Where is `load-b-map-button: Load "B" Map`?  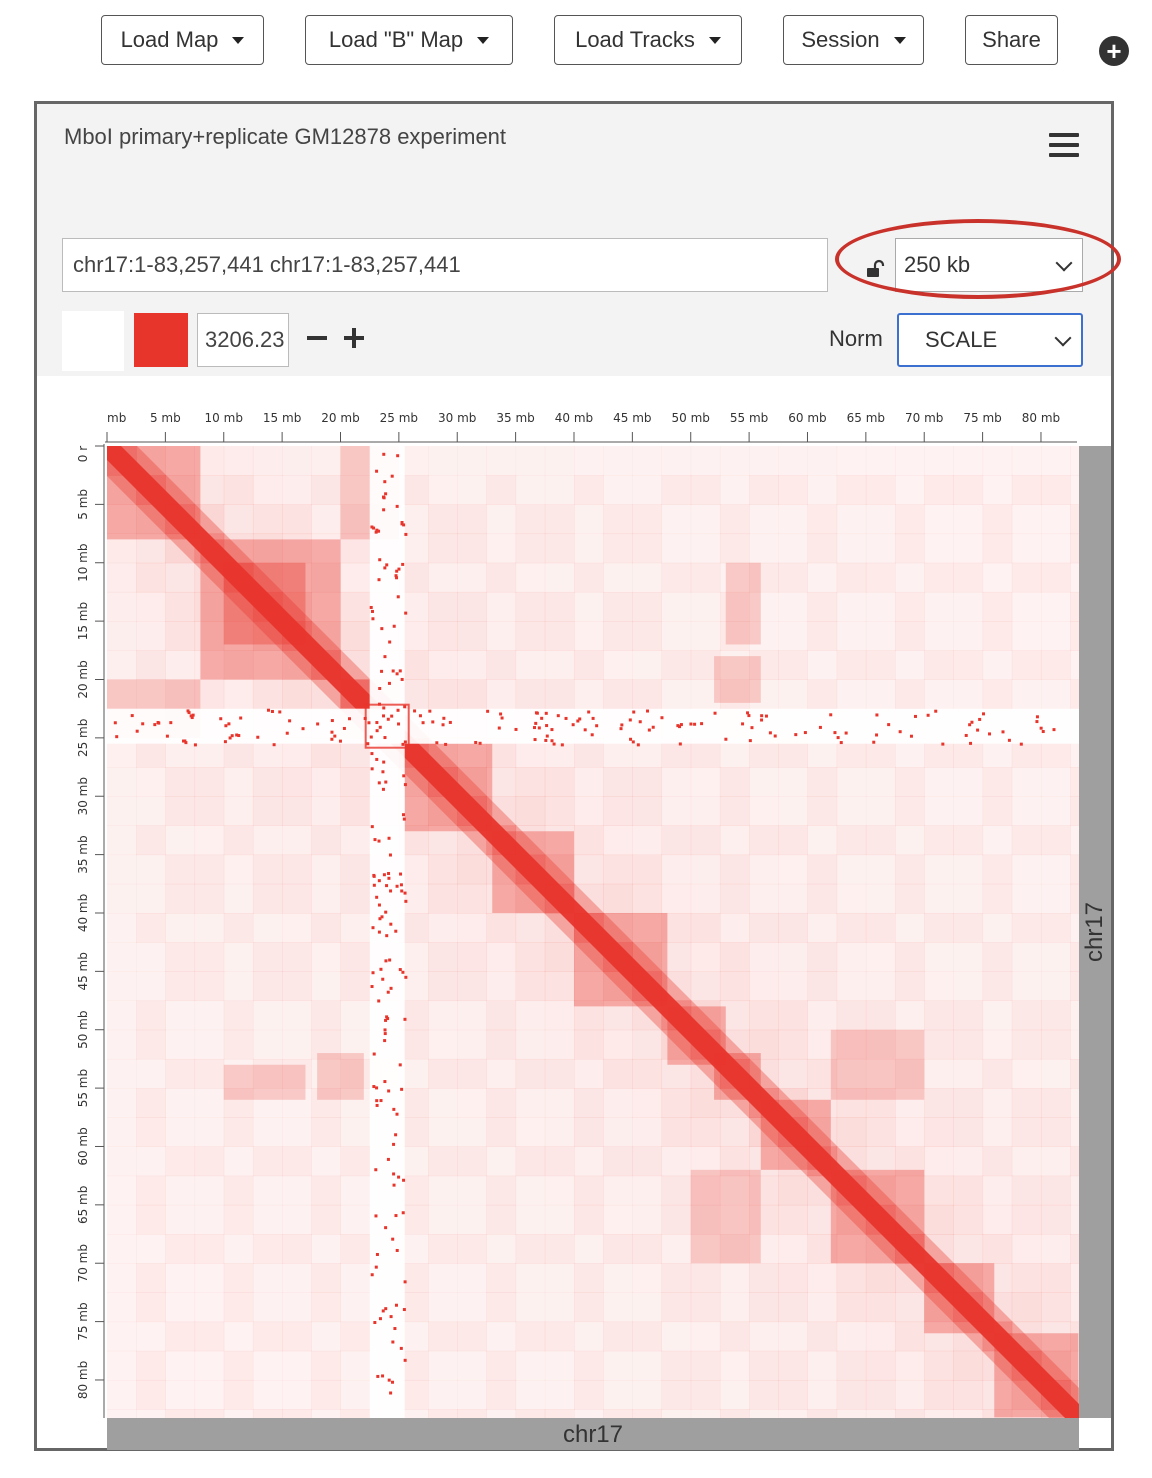 load-b-map-button: Load "B" Map is located at coordinates (409, 40).